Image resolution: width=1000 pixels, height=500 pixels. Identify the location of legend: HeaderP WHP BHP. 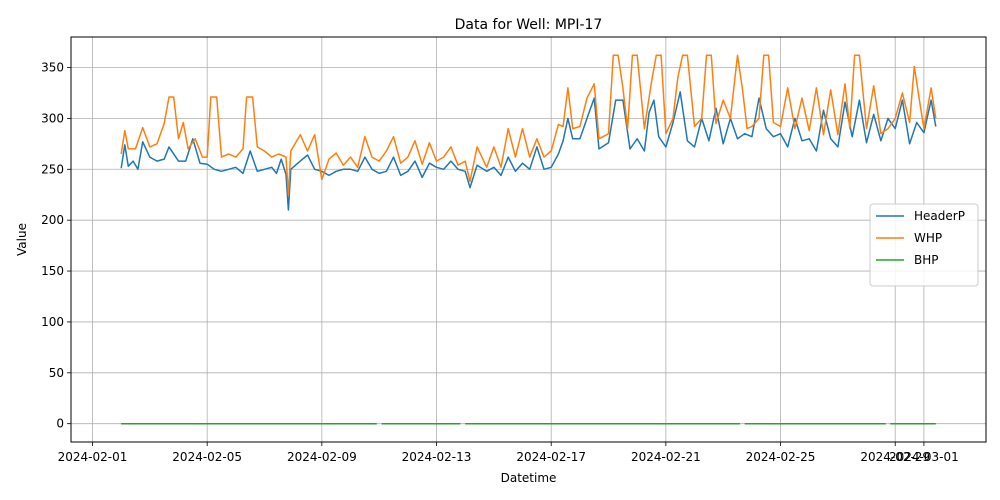
(924, 245).